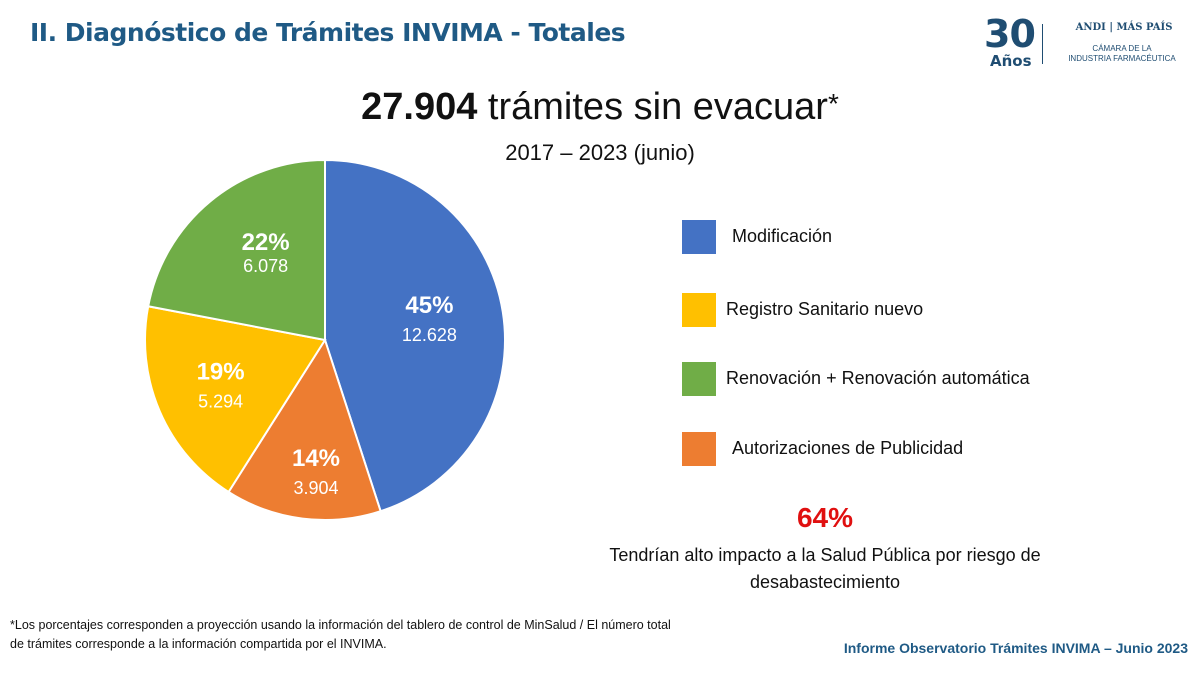 The image size is (1200, 675). What do you see at coordinates (266, 242) in the screenshot?
I see `pie-percent-label: 22%` at bounding box center [266, 242].